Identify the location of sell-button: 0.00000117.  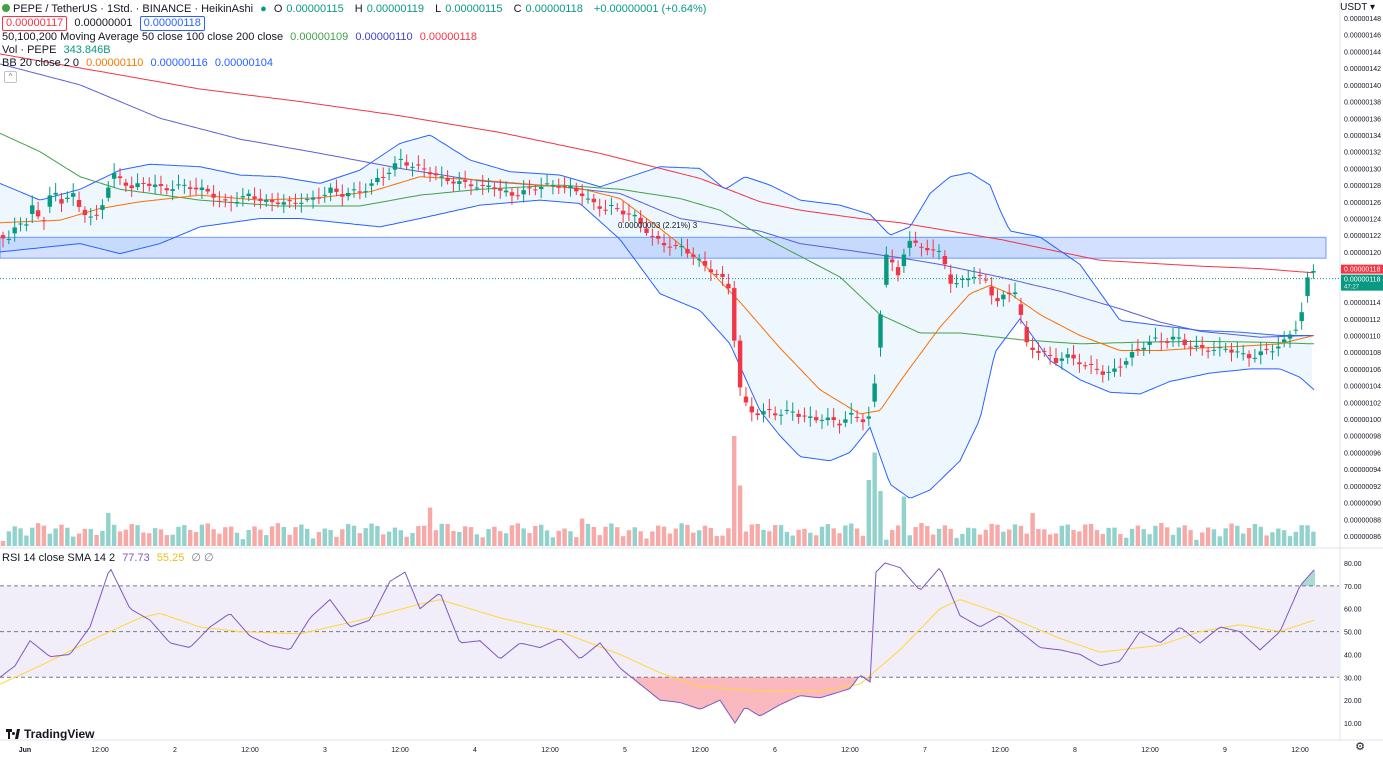
(35, 23).